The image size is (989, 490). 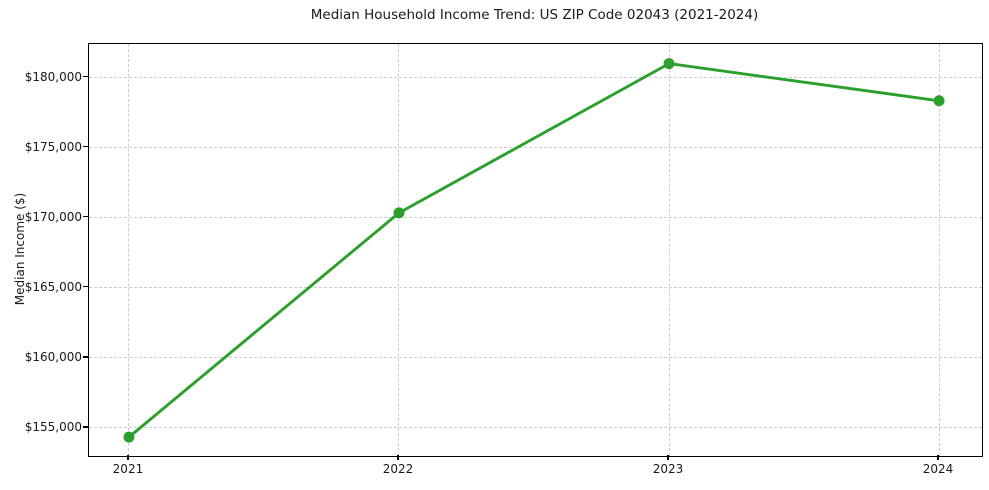 I want to click on y-tick-label: $175,000, so click(x=53, y=146).